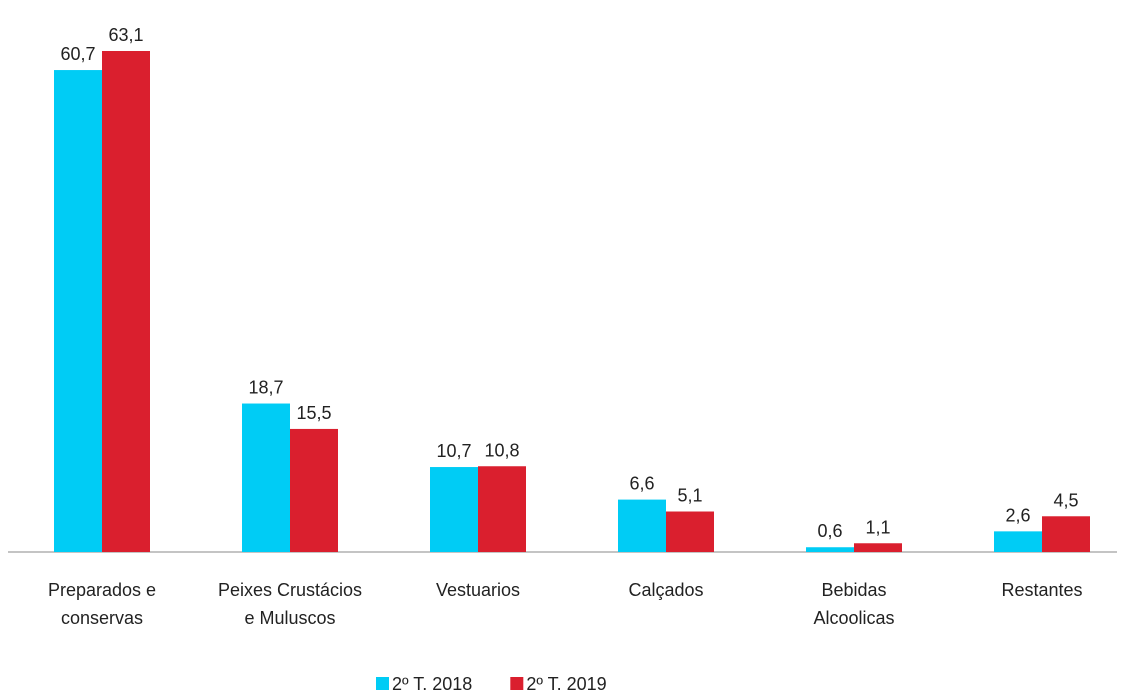 The image size is (1121, 693). Describe the element at coordinates (877, 527) in the screenshot. I see `data-label: 1,1` at that location.